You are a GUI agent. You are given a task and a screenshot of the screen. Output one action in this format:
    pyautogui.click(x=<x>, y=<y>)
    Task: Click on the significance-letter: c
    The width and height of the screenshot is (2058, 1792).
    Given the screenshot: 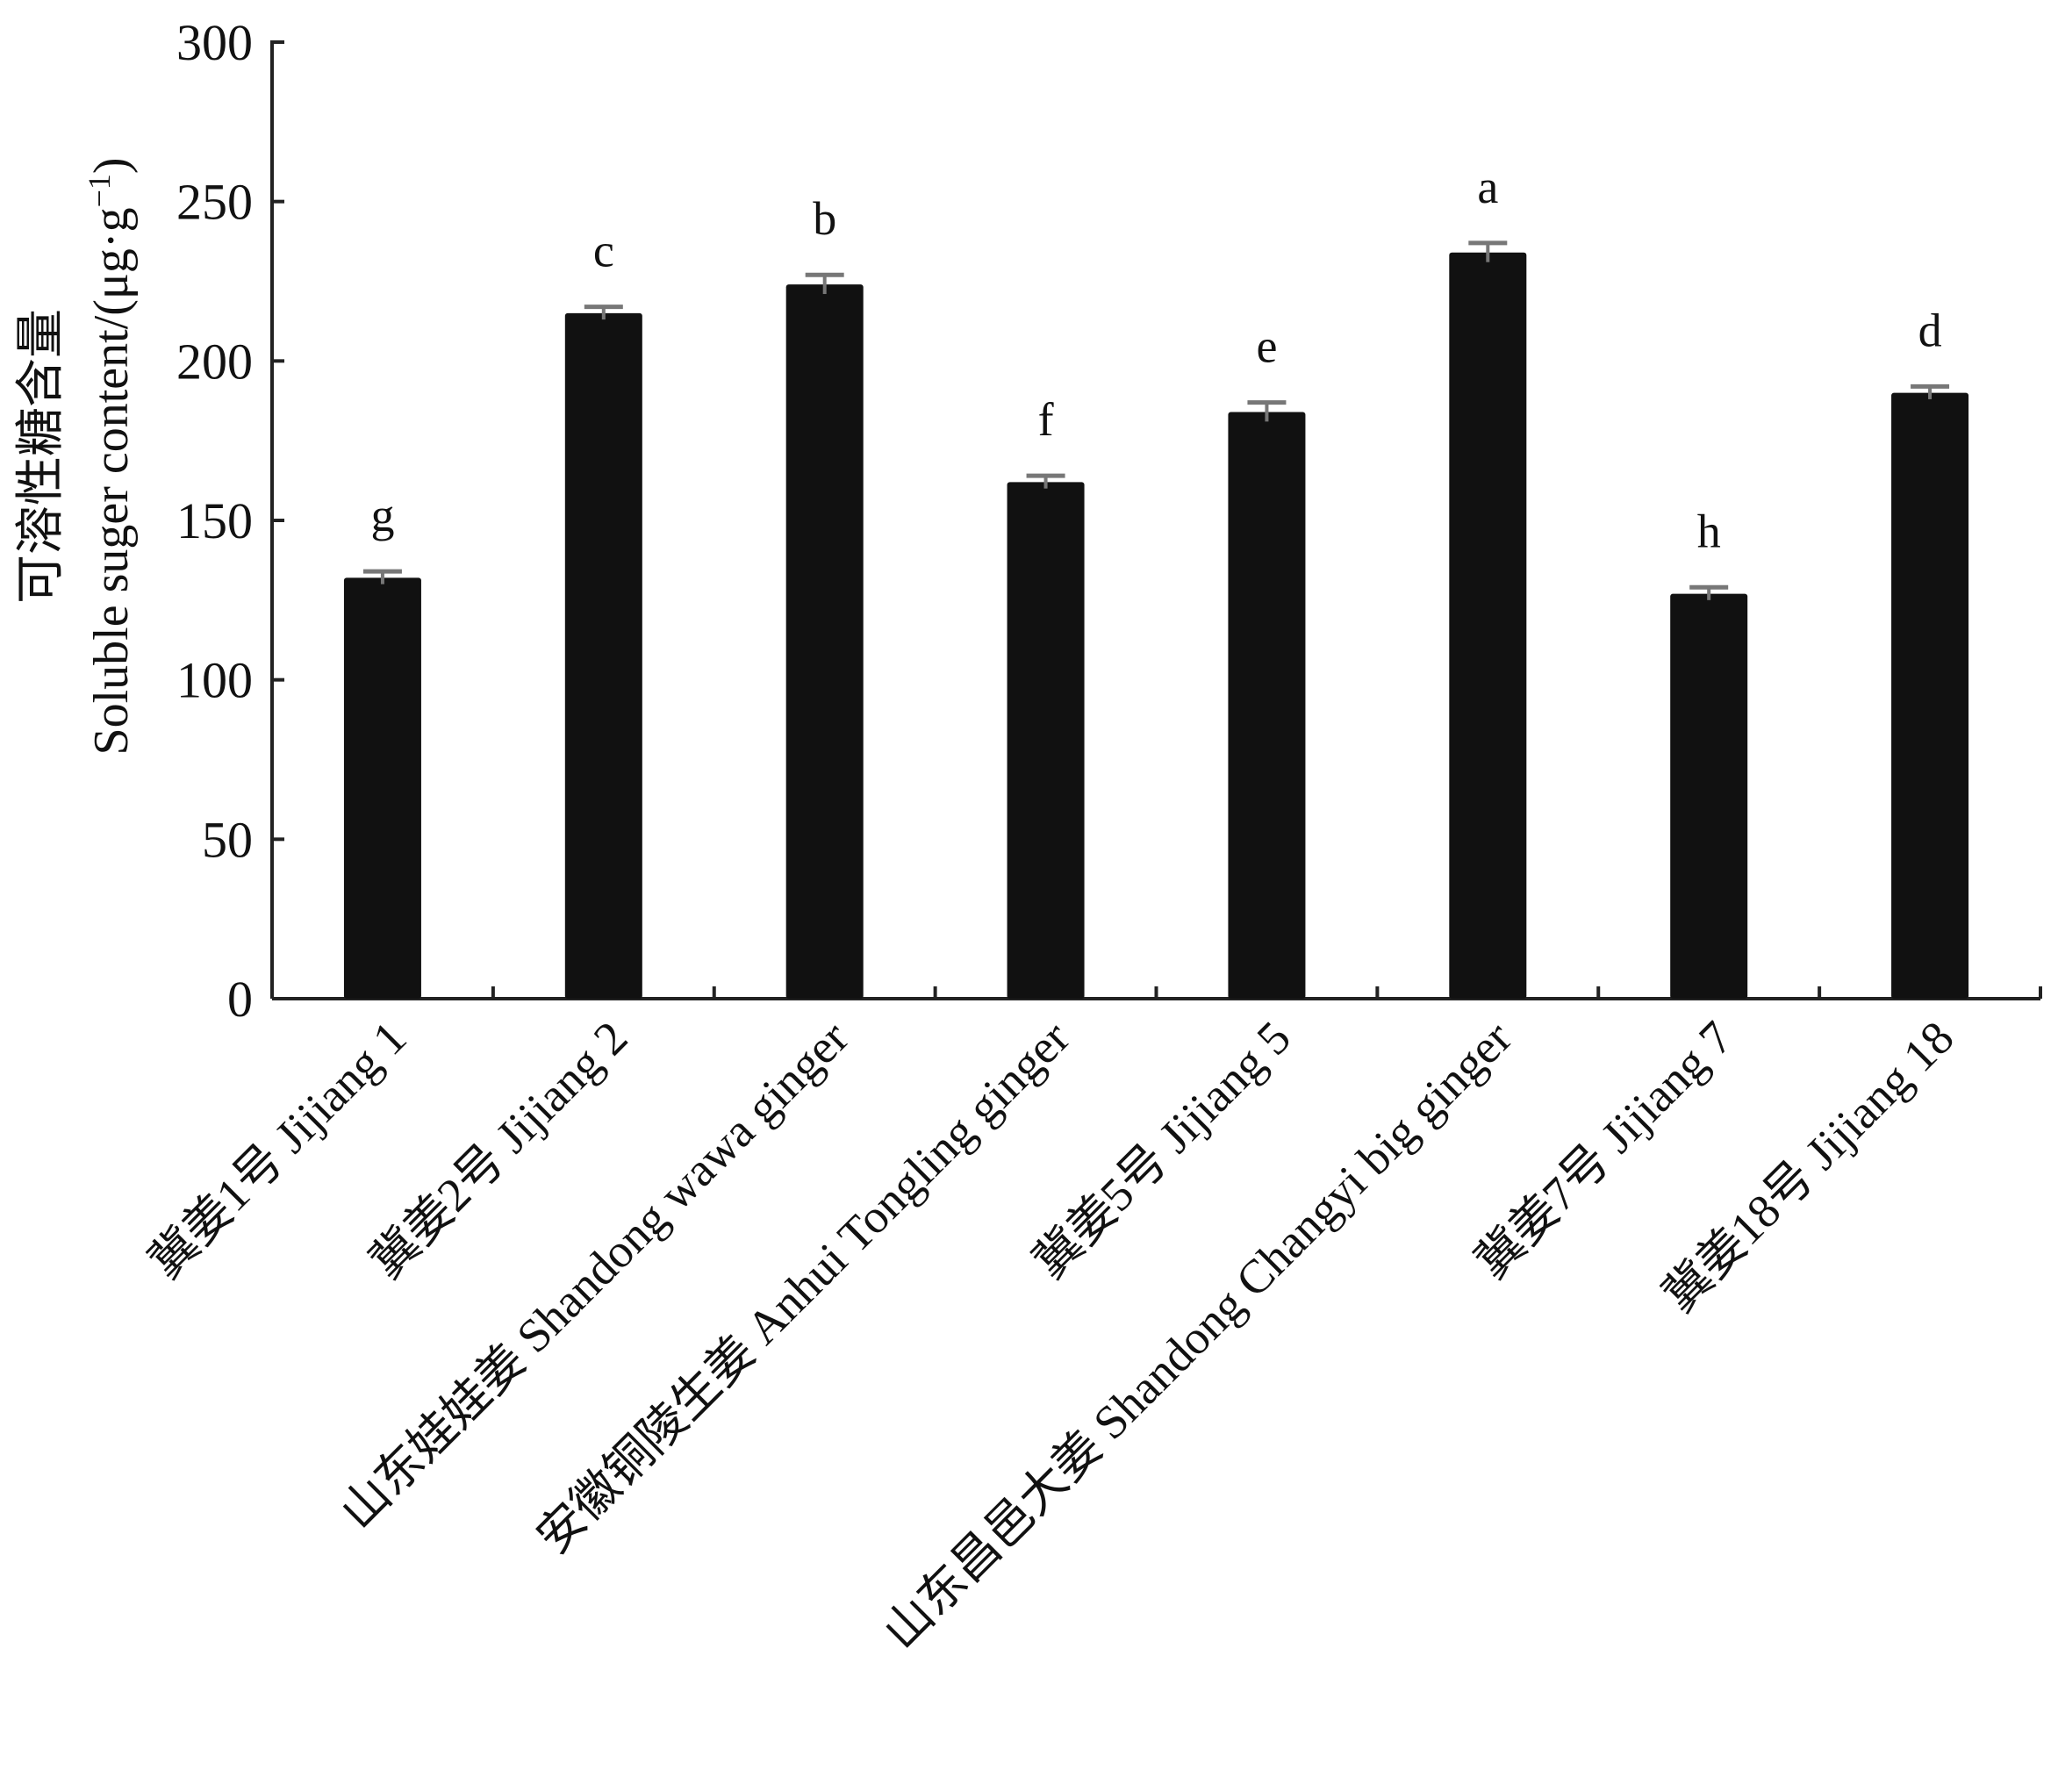 What is the action you would take?
    pyautogui.click(x=603, y=251)
    